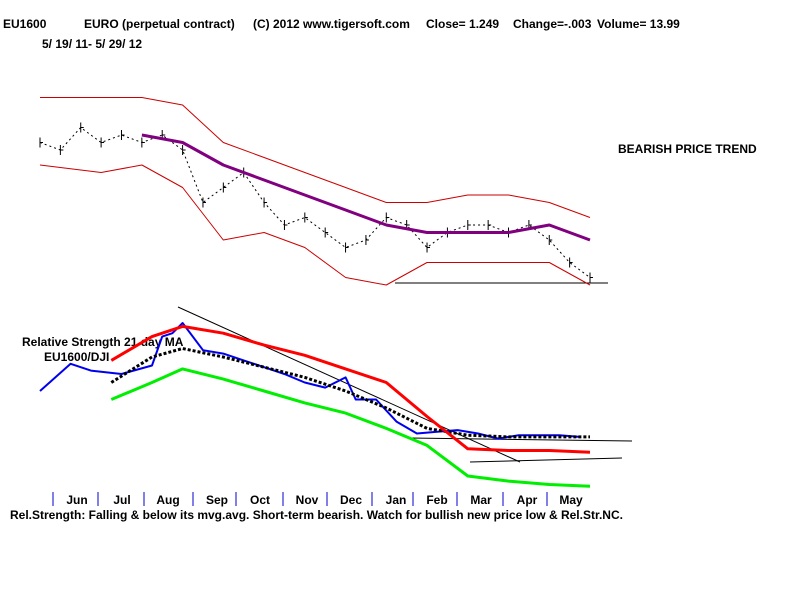 The width and height of the screenshot is (800, 600). Describe the element at coordinates (167, 500) in the screenshot. I see `month-label-aug: Aug` at that location.